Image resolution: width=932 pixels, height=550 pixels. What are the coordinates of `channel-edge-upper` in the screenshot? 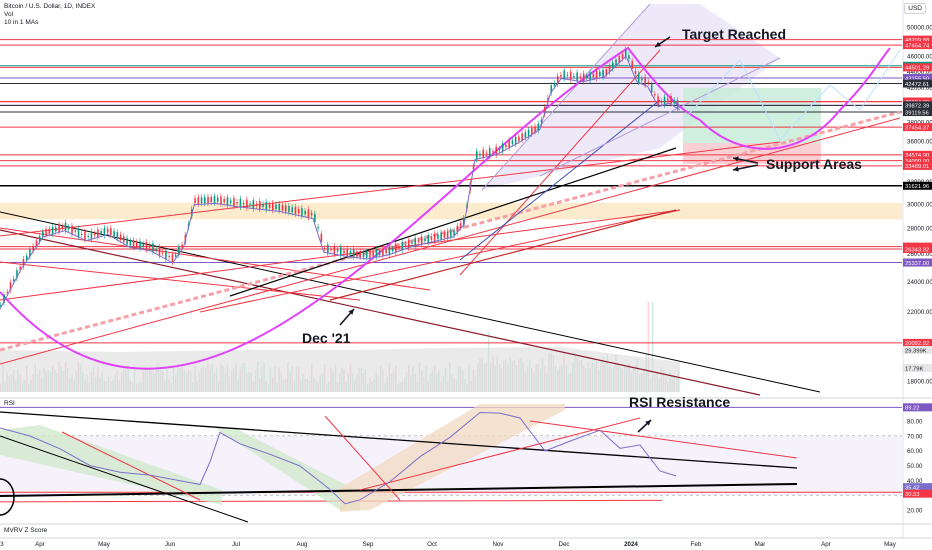 It's located at (566, 97).